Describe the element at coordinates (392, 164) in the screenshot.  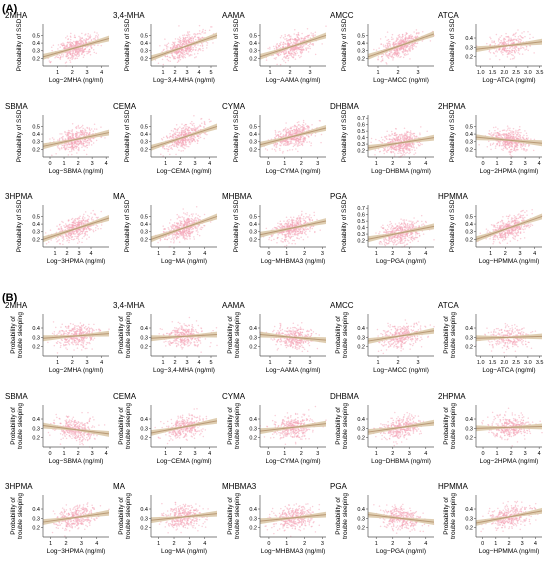
I see `x-tick-label: 2` at that location.